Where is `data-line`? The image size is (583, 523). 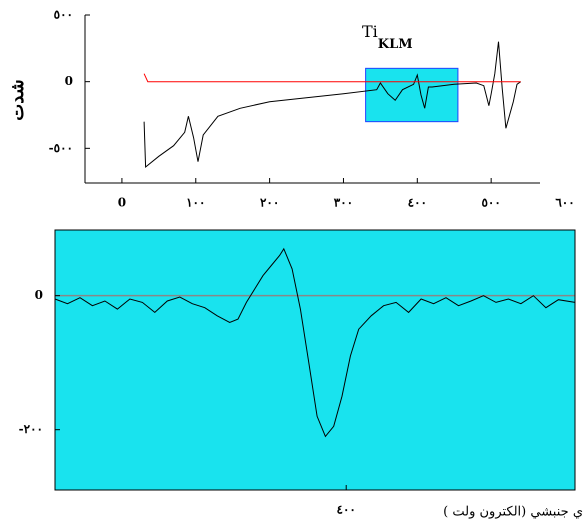
data-line is located at coordinates (332, 78).